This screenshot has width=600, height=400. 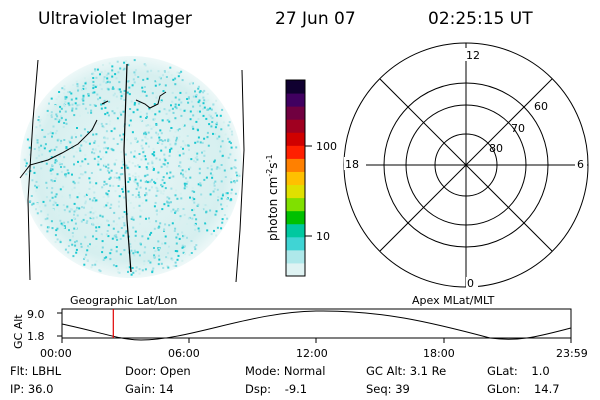 I want to click on mlt-label-18: 18, so click(x=352, y=164).